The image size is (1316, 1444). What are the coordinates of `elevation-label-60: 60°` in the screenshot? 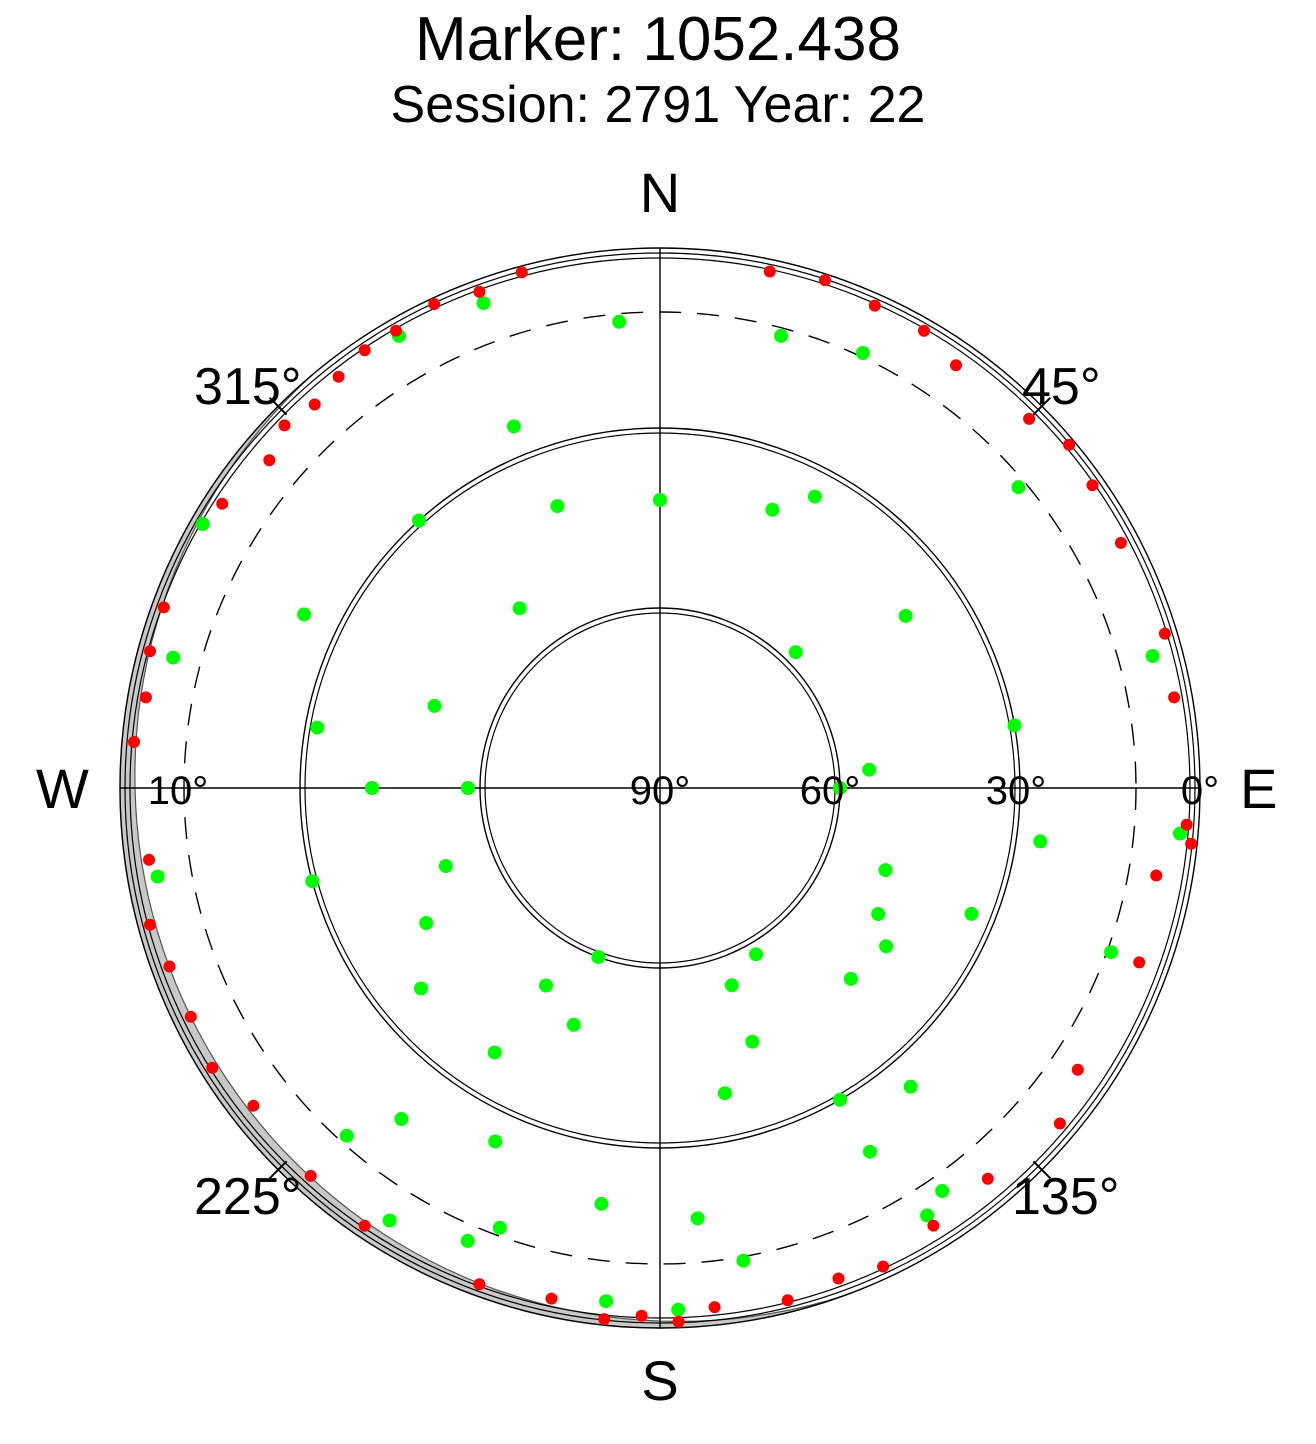 It's located at (830, 791).